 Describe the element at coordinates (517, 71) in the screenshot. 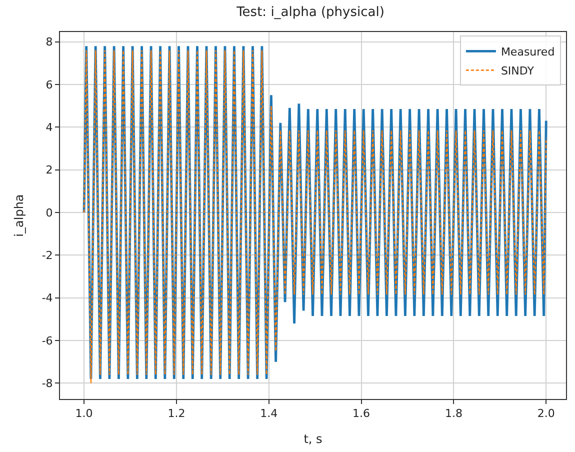

I see `legend-label: SINDY` at that location.